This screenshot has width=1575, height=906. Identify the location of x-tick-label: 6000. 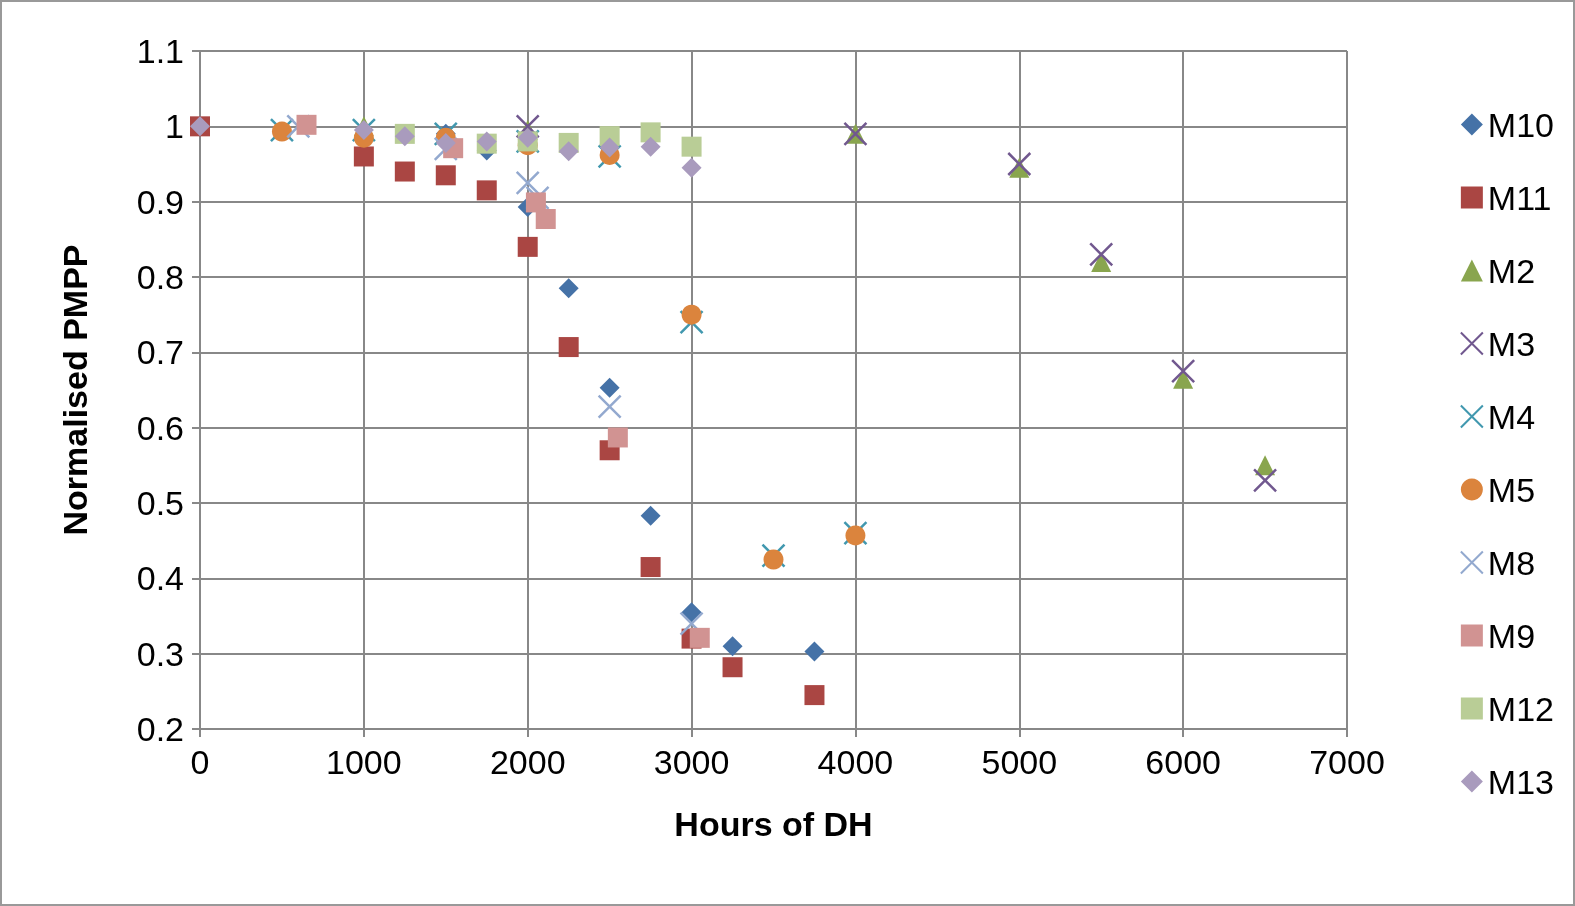
(1183, 762).